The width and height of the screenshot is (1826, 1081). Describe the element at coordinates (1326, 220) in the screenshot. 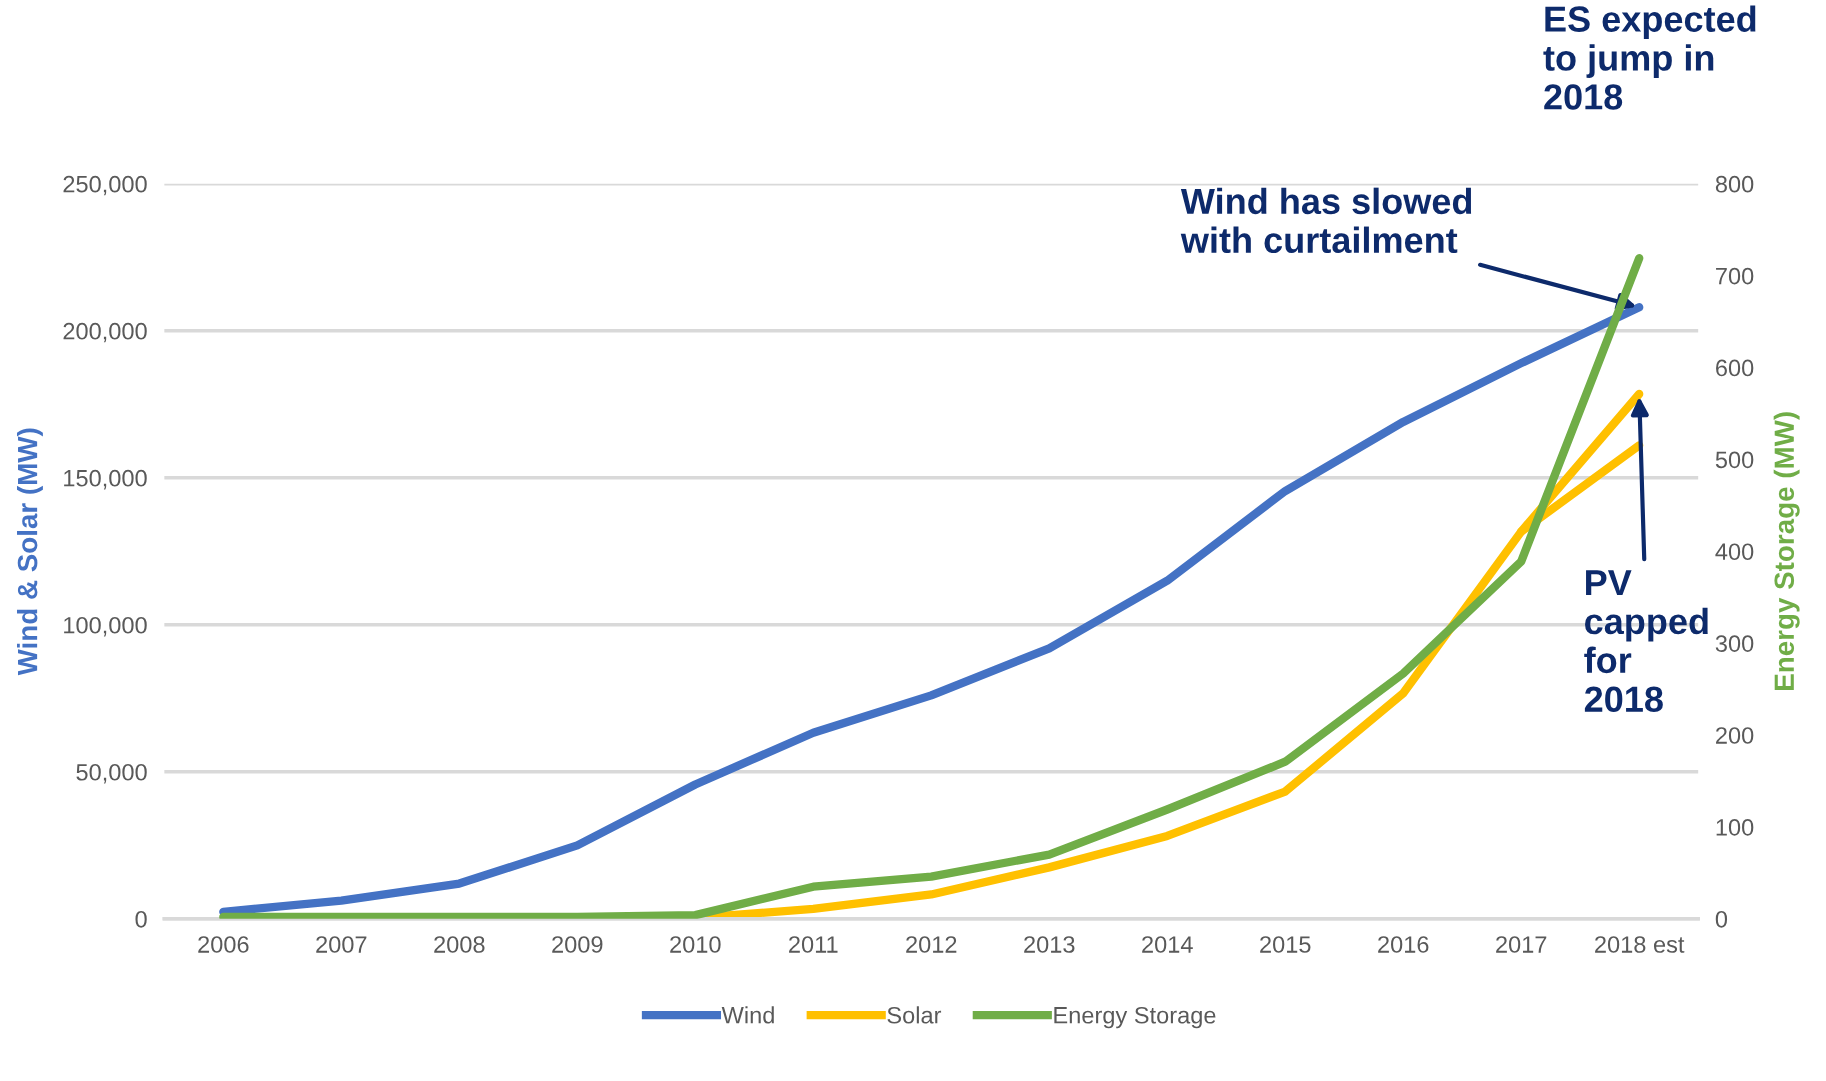

I see `annotation: Wind has slowed with curtailment` at that location.